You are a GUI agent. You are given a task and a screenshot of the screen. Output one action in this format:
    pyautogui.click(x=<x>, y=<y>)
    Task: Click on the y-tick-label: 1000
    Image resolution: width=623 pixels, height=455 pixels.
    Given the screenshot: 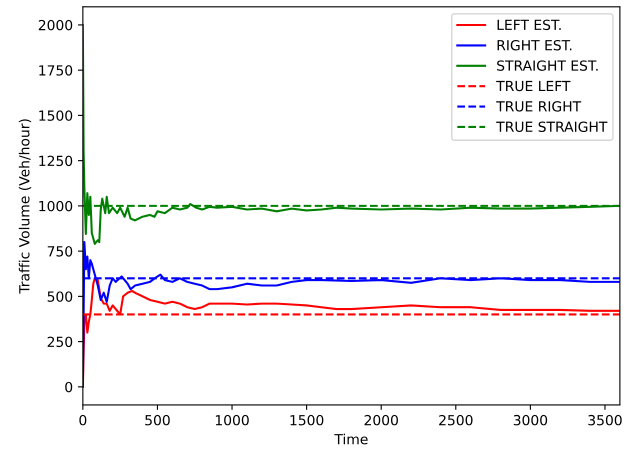 What is the action you would take?
    pyautogui.click(x=55, y=206)
    